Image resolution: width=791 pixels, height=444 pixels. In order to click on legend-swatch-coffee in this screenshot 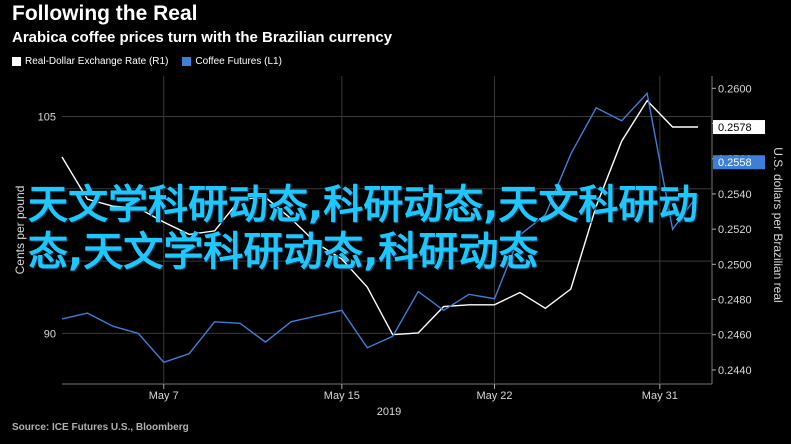, I will do `click(187, 61)`.